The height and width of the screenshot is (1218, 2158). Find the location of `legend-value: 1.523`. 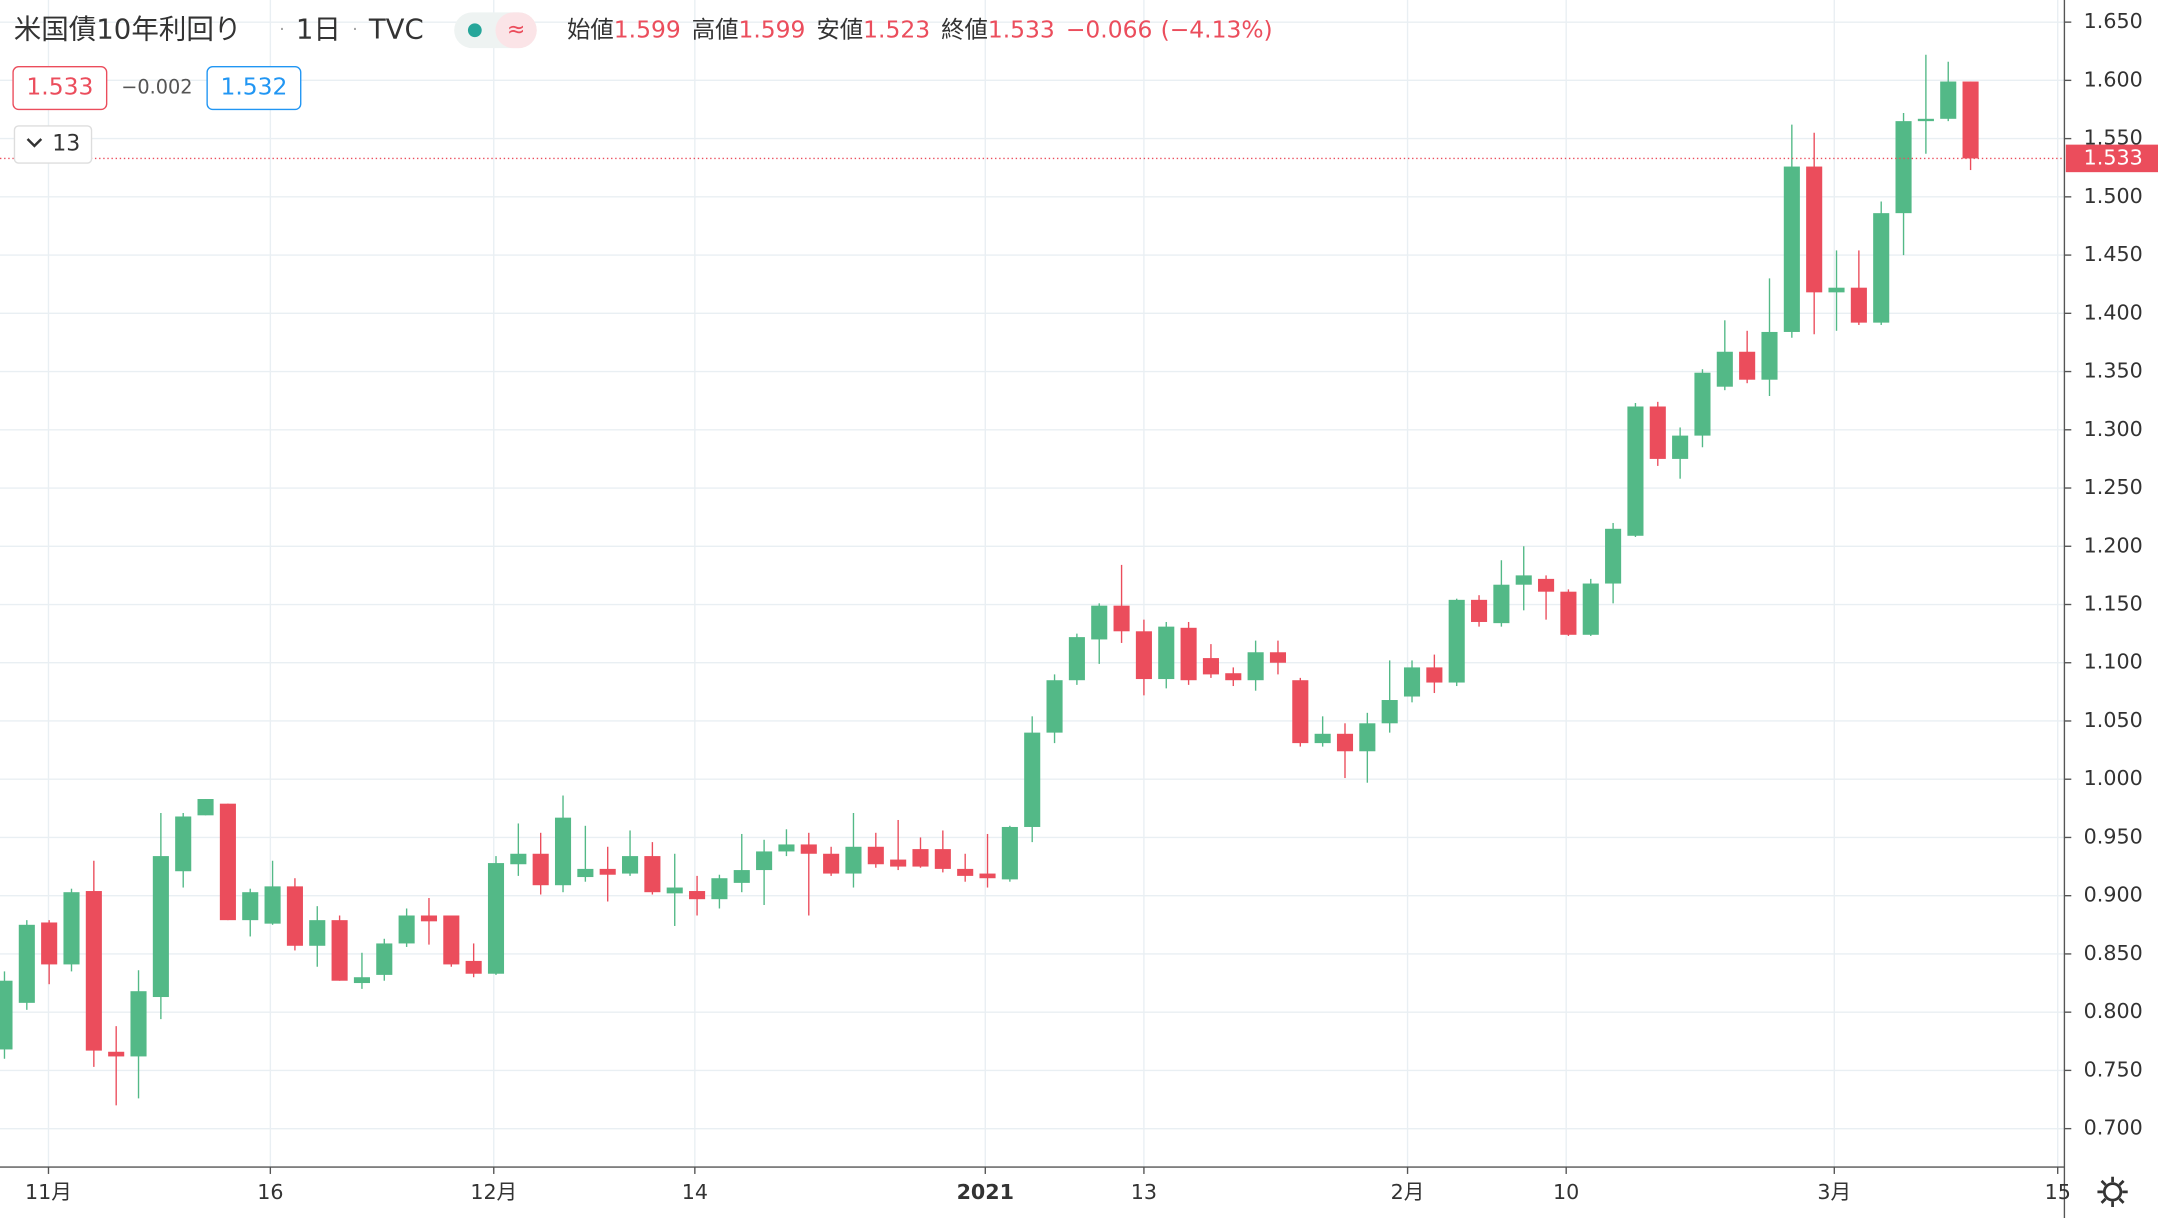

legend-value: 1.523 is located at coordinates (896, 29).